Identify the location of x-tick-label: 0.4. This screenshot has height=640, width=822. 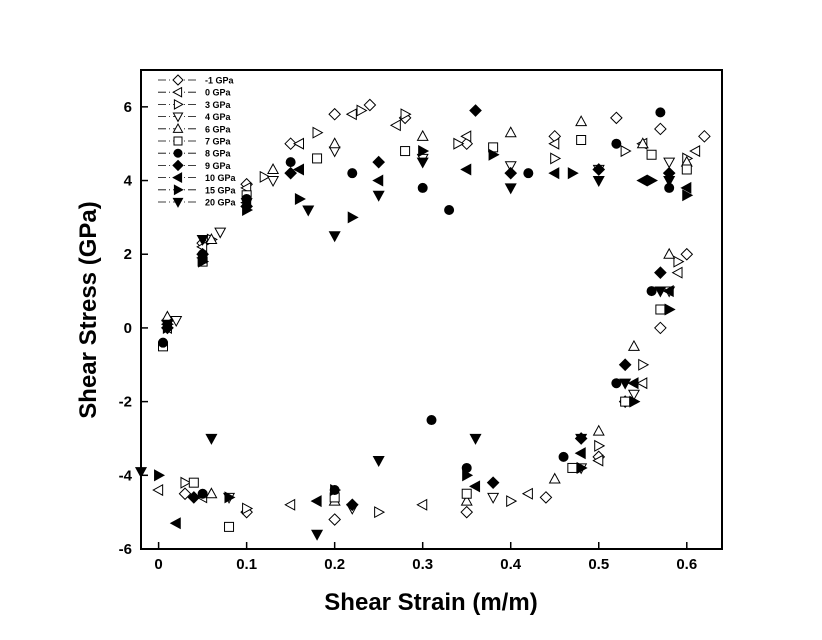
(511, 564).